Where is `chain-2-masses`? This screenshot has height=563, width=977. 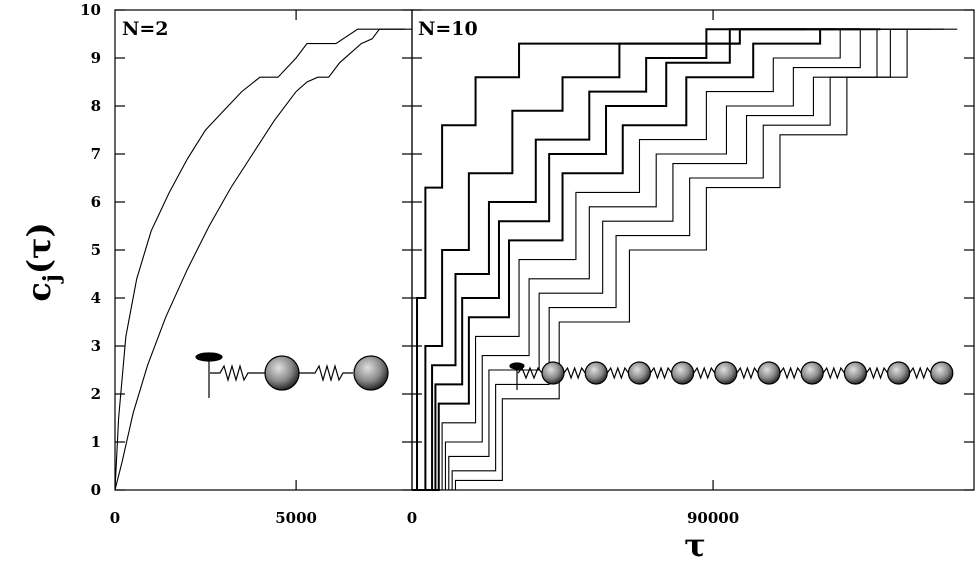 chain-2-masses is located at coordinates (292, 375).